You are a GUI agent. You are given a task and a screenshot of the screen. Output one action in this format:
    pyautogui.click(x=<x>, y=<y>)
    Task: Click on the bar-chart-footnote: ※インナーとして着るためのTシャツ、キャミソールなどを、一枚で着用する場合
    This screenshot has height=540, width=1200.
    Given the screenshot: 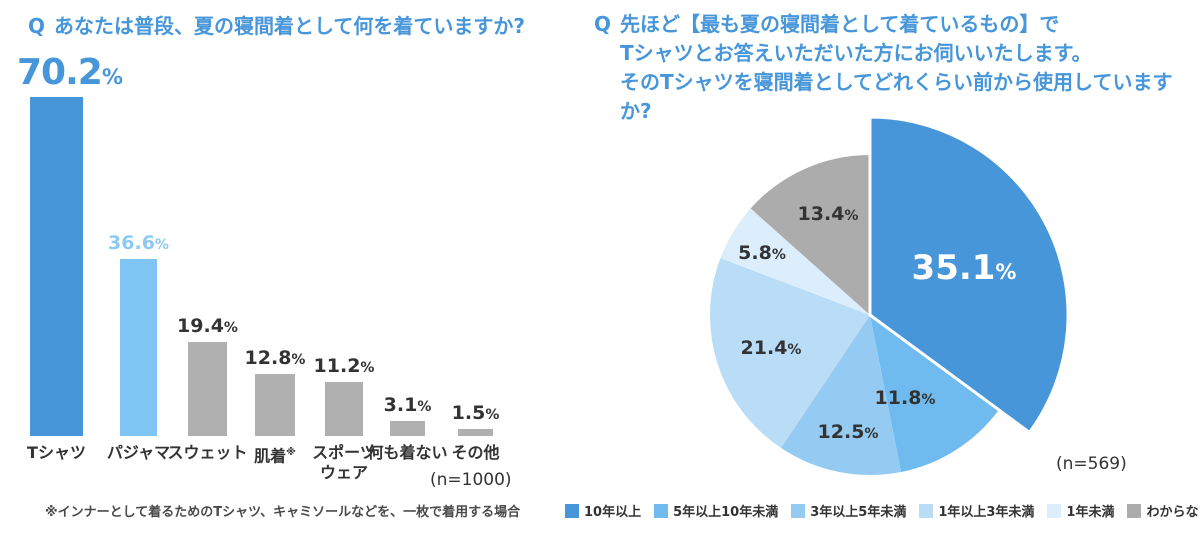 What is the action you would take?
    pyautogui.click(x=283, y=512)
    